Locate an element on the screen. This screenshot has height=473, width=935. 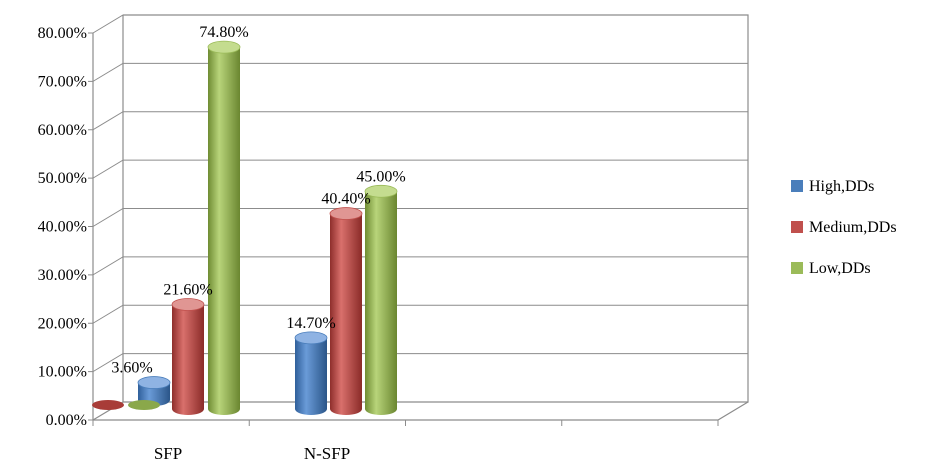
legend-label: Low,DDs is located at coordinates (840, 268).